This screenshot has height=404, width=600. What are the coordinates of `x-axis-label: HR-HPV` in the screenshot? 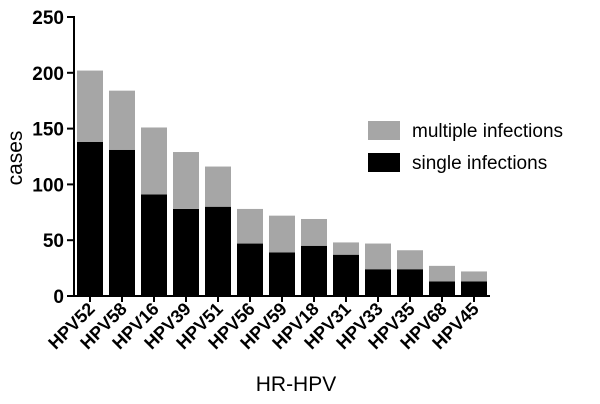 It's located at (296, 384).